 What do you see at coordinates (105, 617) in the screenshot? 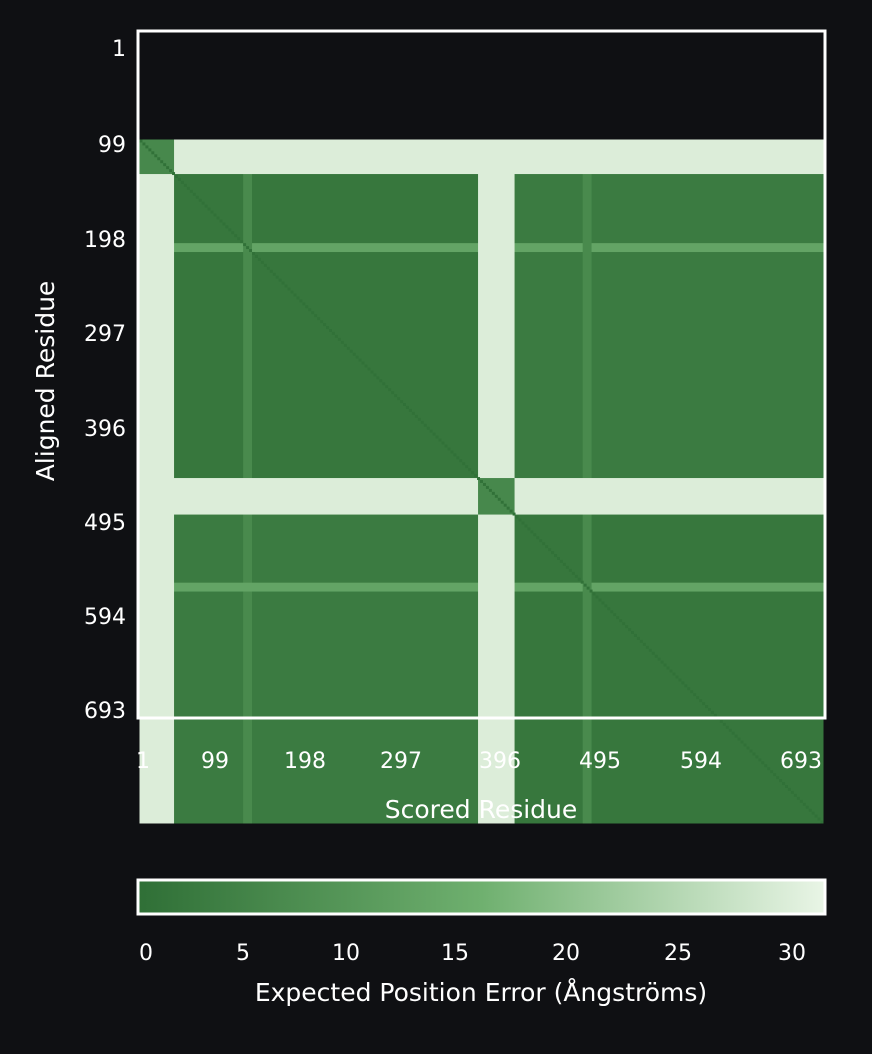
I see `y-tick-label: 594` at bounding box center [105, 617].